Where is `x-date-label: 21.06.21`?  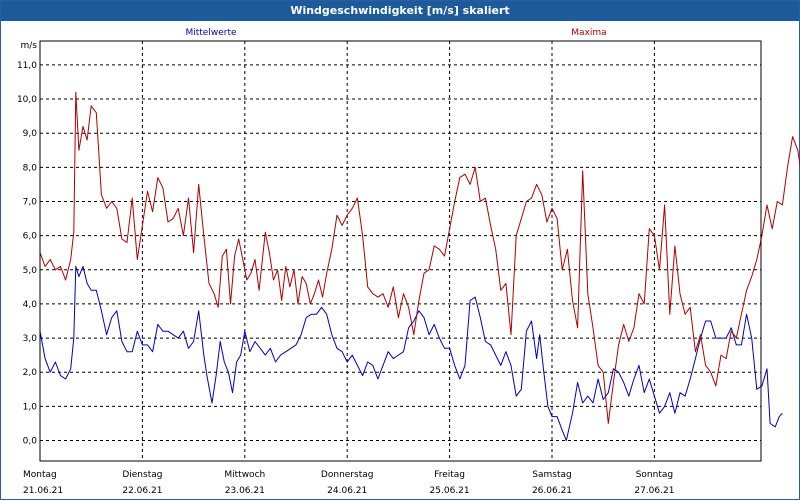 x-date-label: 21.06.21 is located at coordinates (43, 491).